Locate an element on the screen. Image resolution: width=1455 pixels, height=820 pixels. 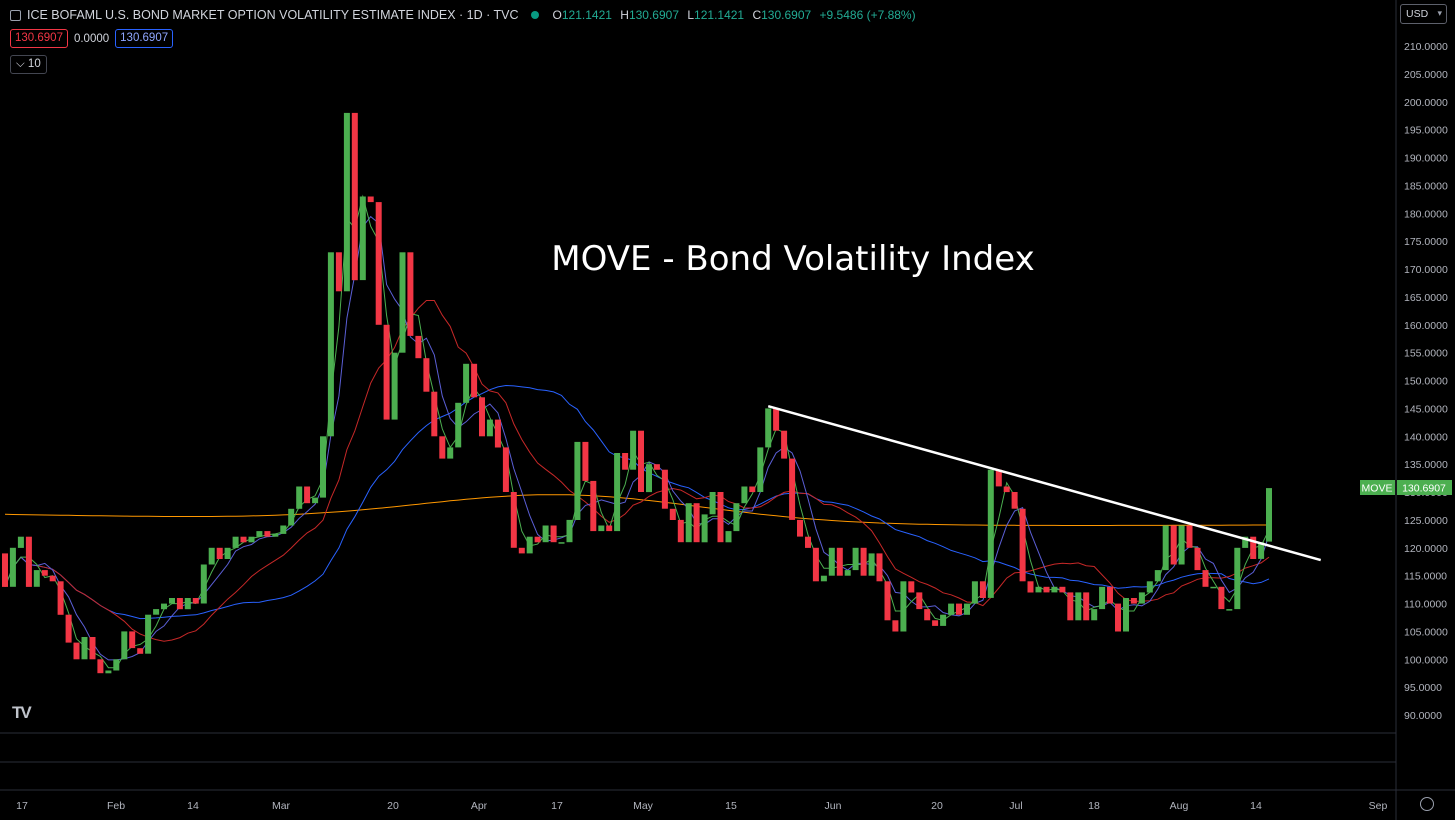
currency-selector: USD ▾ is located at coordinates (1423, 14).